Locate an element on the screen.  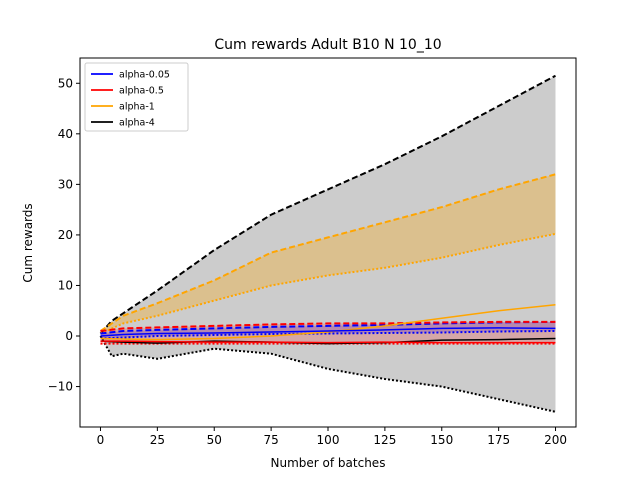
y-tick-label: −10 is located at coordinates (60, 387).